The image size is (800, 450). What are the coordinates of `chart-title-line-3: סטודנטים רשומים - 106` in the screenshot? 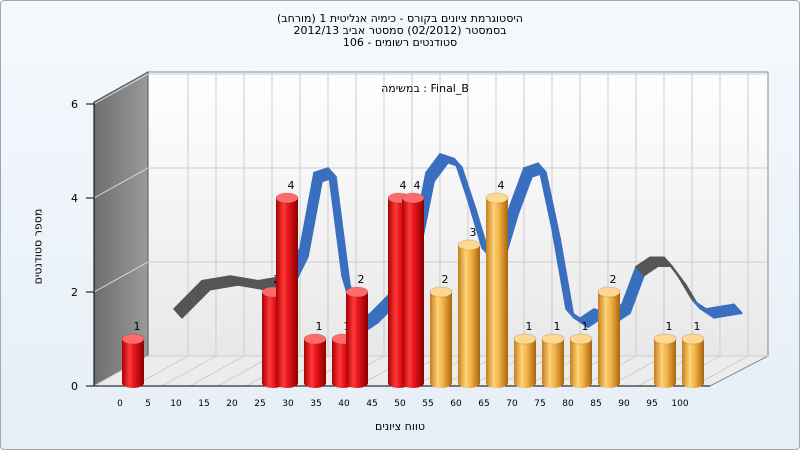 It's located at (400, 42).